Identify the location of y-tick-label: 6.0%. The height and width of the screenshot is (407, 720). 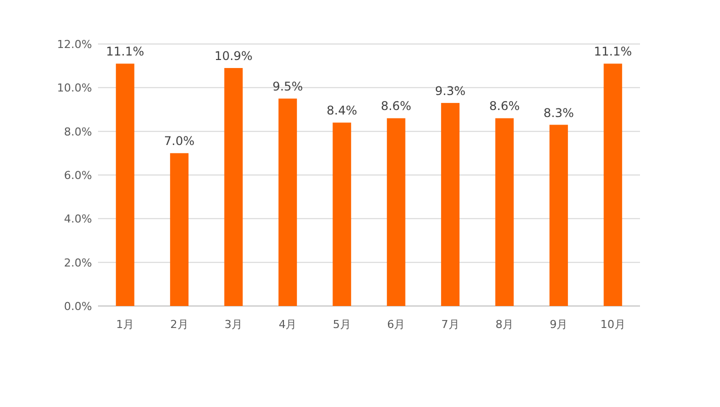
(78, 175).